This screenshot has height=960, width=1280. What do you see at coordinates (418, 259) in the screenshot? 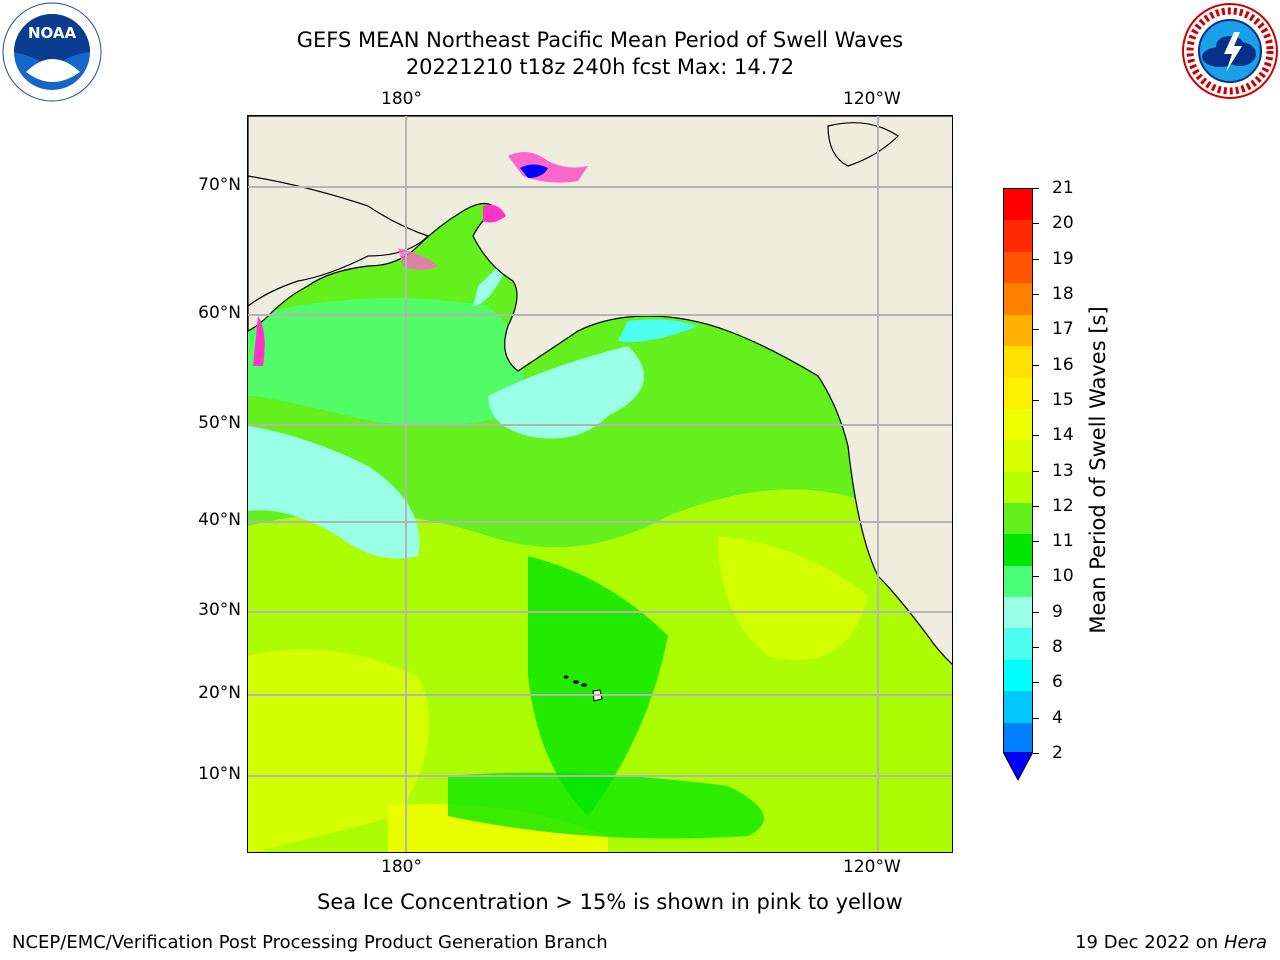
I see `sea-ice-bering-shelf` at bounding box center [418, 259].